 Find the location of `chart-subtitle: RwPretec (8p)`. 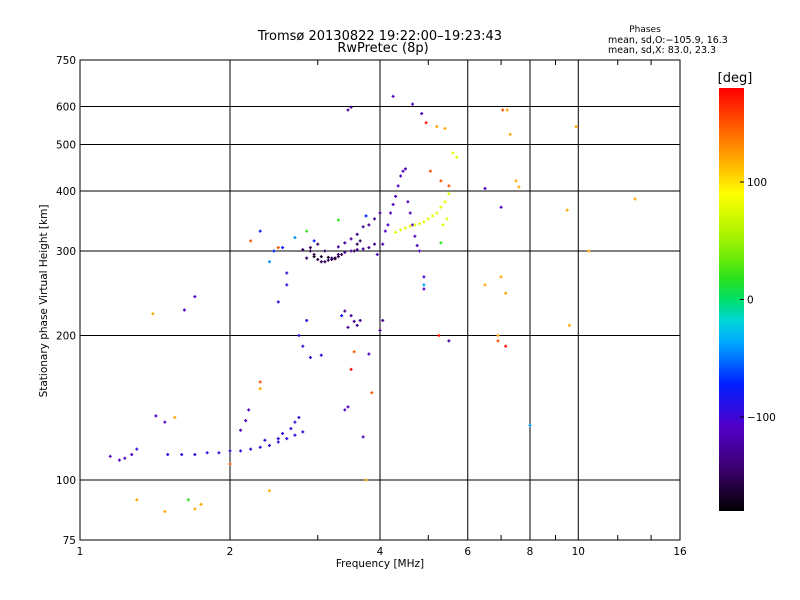

chart-subtitle: RwPretec (8p) is located at coordinates (382, 48).